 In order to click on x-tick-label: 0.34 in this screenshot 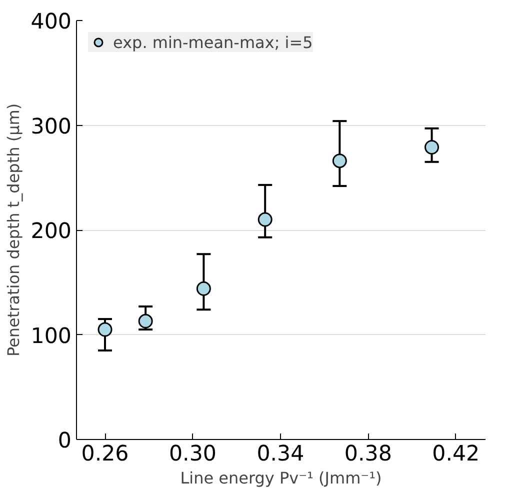, I will do `click(280, 454)`.